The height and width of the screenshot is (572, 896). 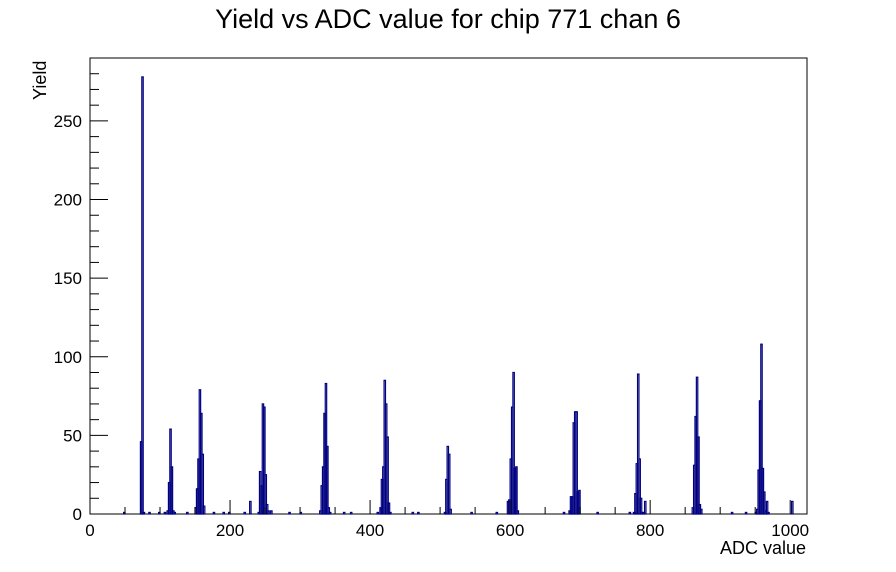 What do you see at coordinates (68, 357) in the screenshot?
I see `y-tick-label: 100` at bounding box center [68, 357].